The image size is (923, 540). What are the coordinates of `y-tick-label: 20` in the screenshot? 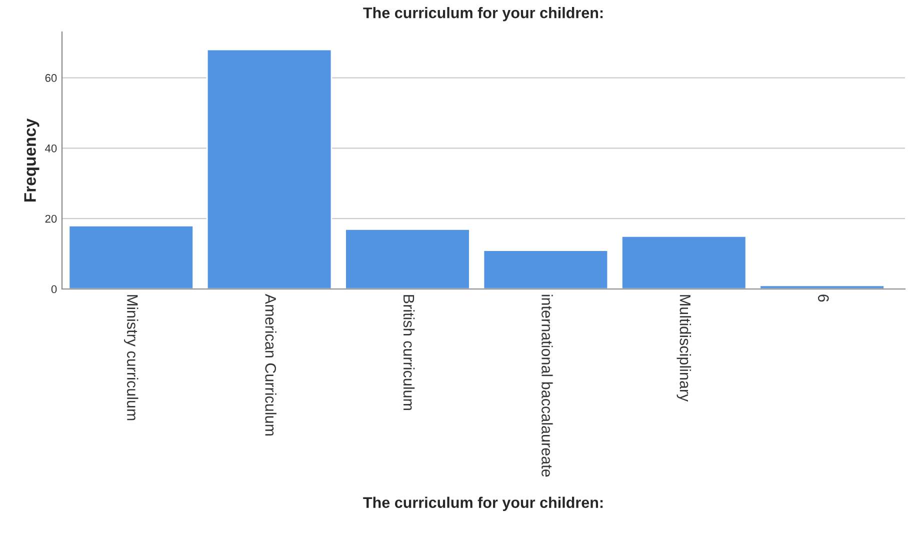 It's located at (51, 218).